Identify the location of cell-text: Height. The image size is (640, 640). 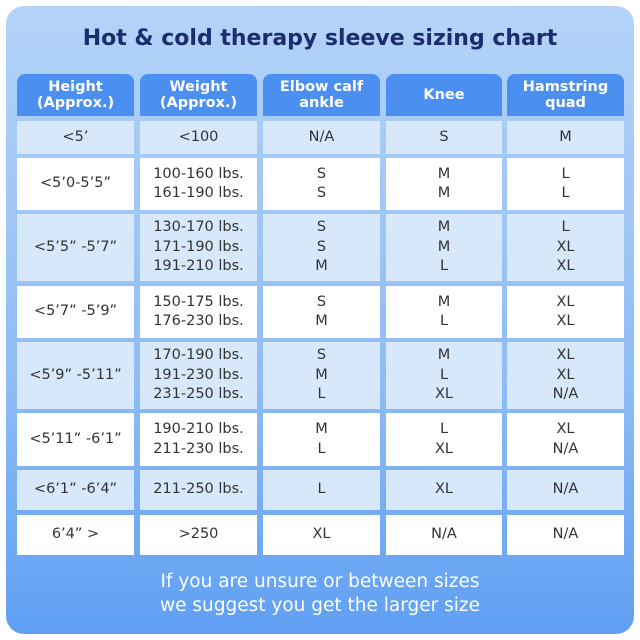
(75, 87).